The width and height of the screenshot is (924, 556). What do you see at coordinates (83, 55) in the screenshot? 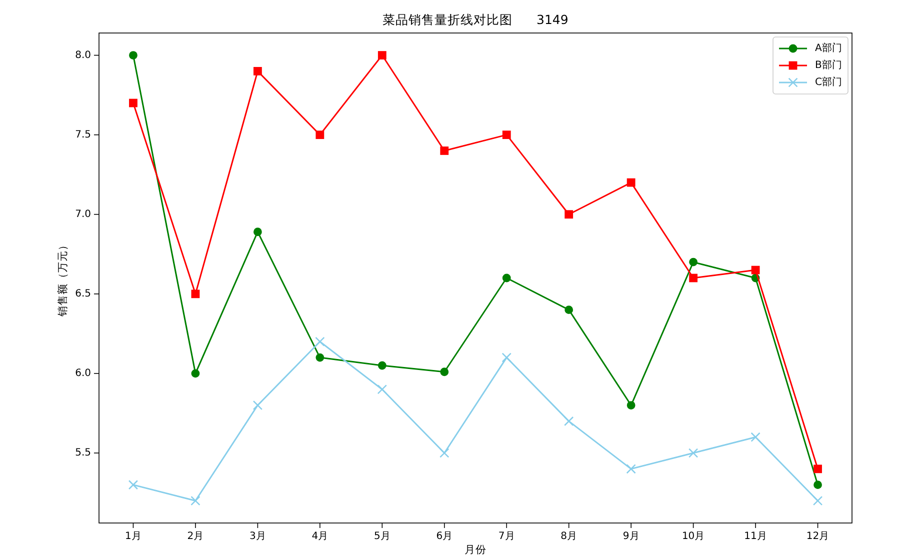
I see `y-tick-label: 8.0` at bounding box center [83, 55].